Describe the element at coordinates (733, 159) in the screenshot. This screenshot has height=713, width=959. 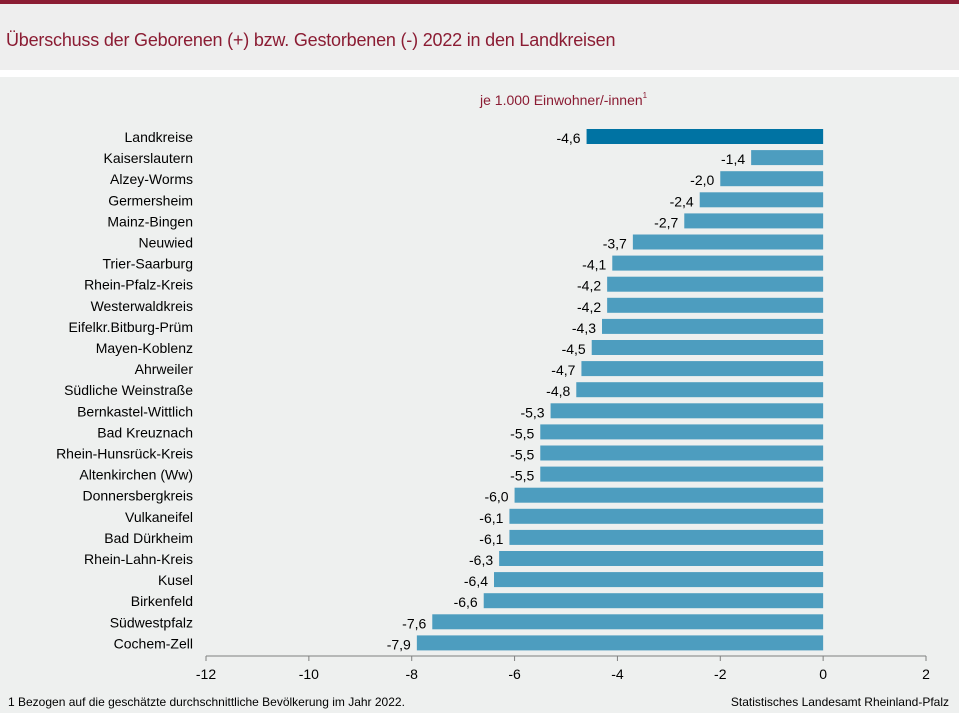
I see `data-label: -1,4` at that location.